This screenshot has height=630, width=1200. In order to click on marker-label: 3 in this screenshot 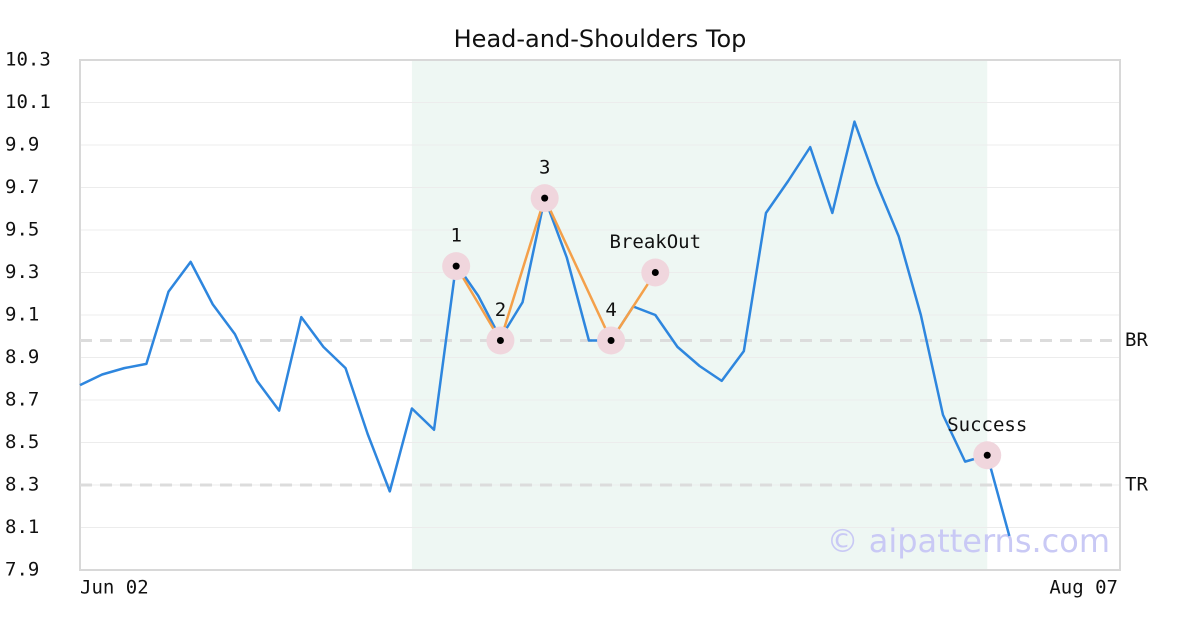, I will do `click(544, 168)`.